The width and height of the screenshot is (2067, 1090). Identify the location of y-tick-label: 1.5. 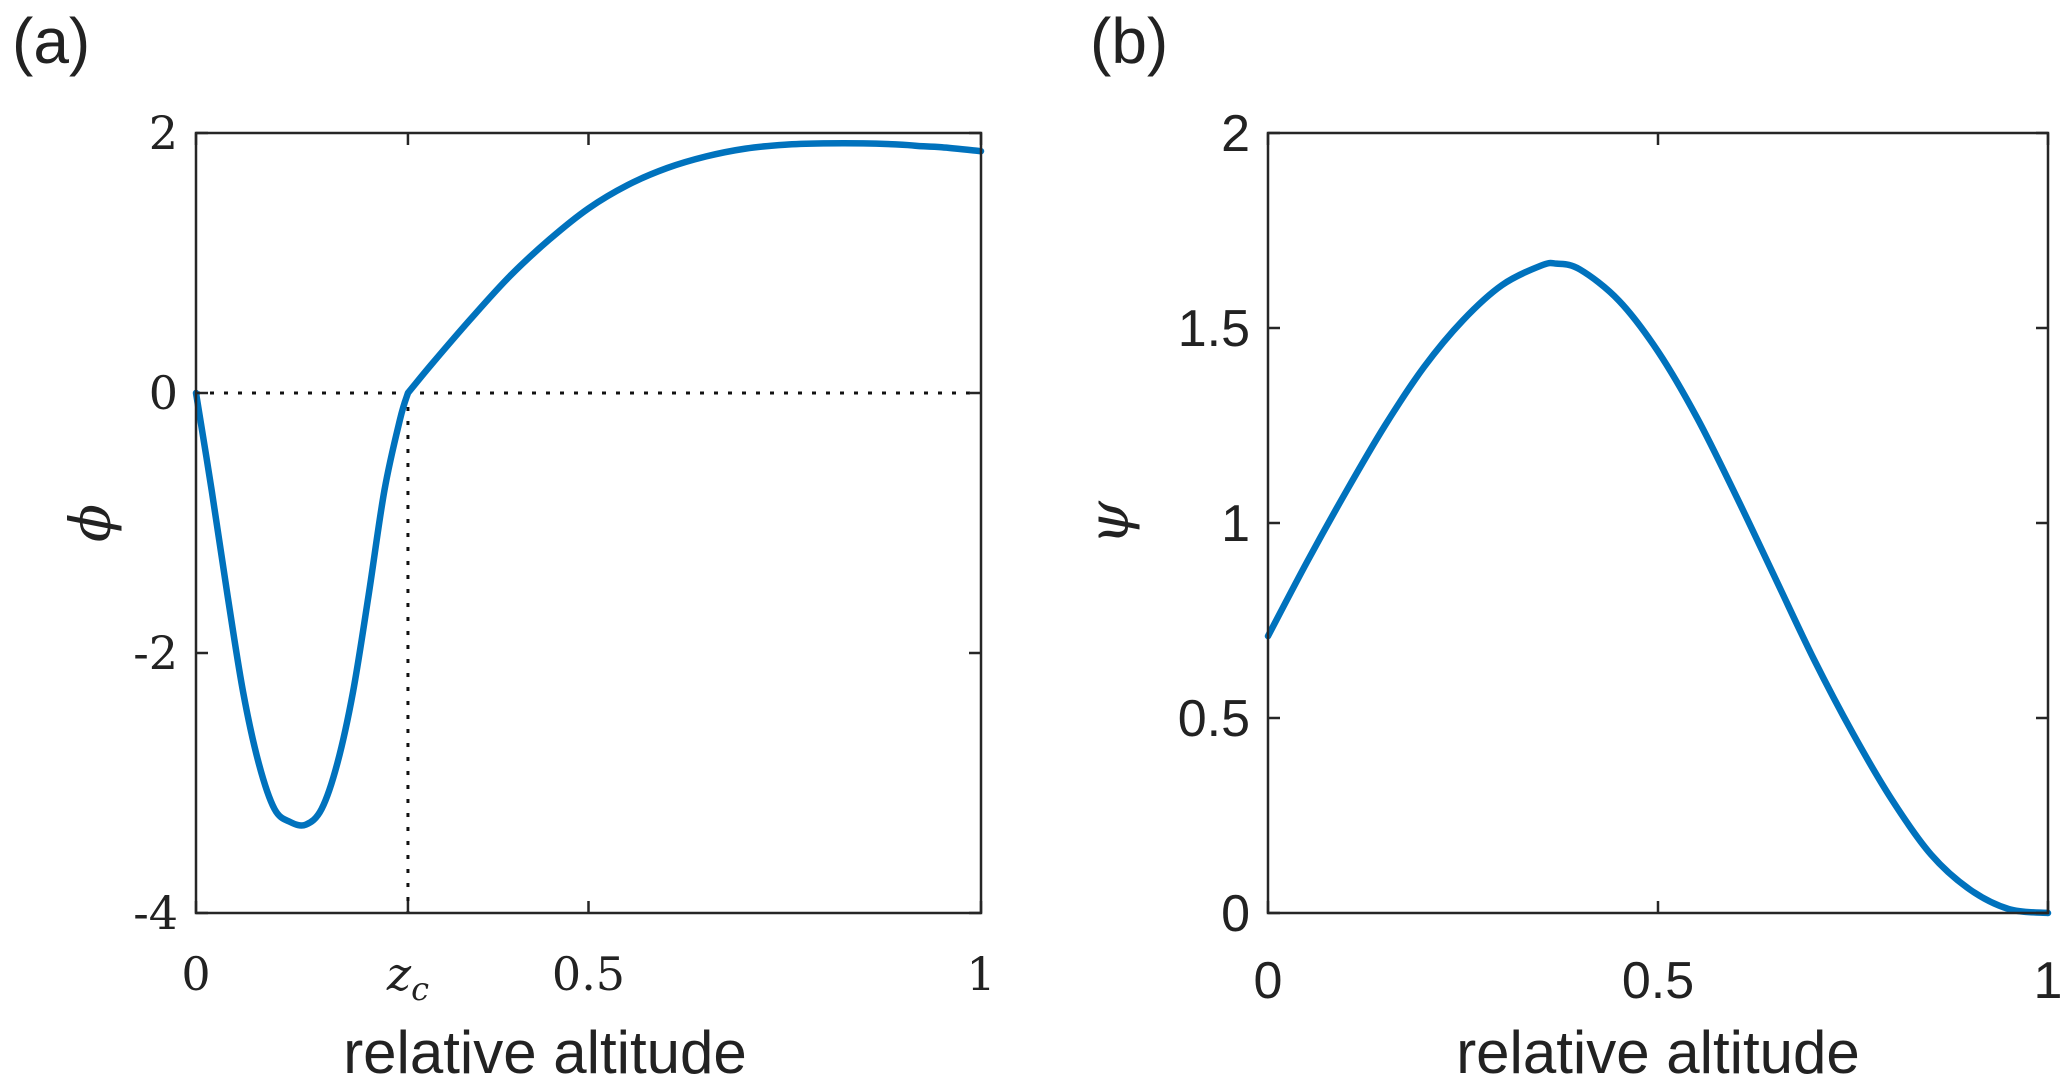
(1214, 329).